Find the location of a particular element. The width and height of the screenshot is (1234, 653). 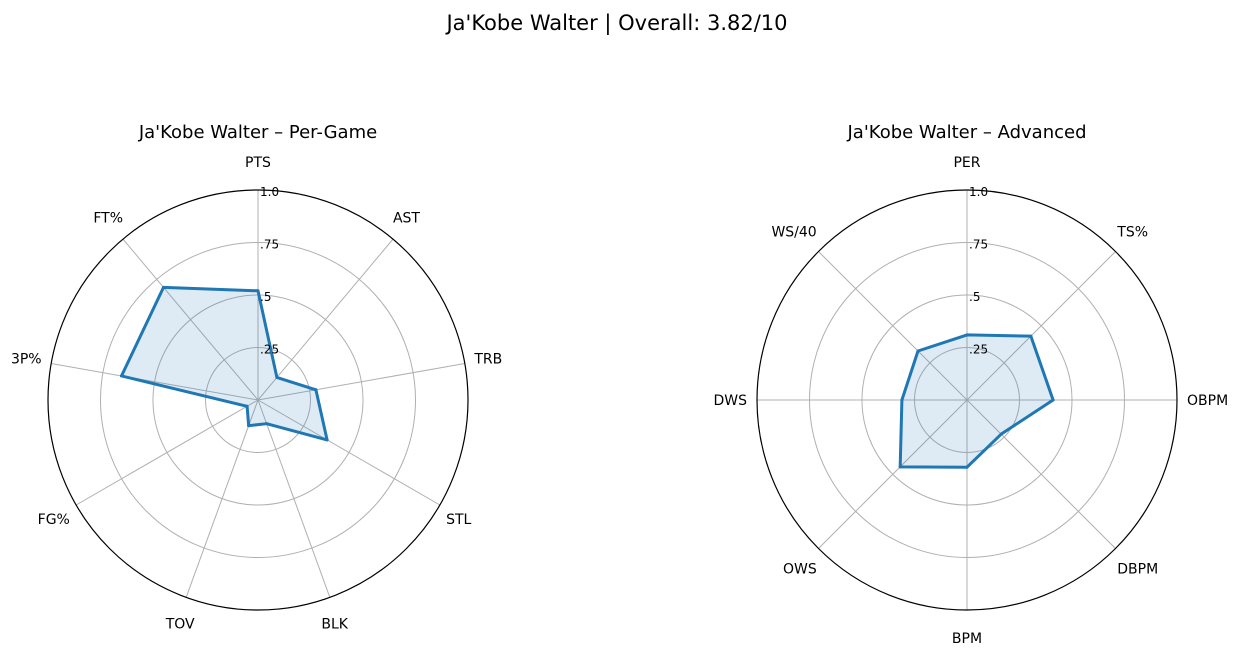

per-game-category-label-pts: PTS is located at coordinates (258, 163).